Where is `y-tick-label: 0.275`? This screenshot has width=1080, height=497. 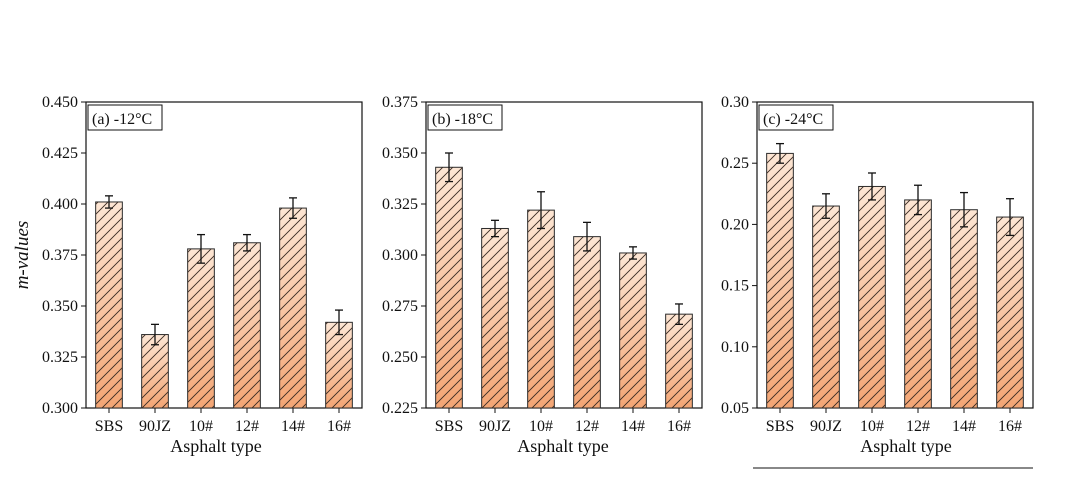 y-tick-label: 0.275 is located at coordinates (400, 306).